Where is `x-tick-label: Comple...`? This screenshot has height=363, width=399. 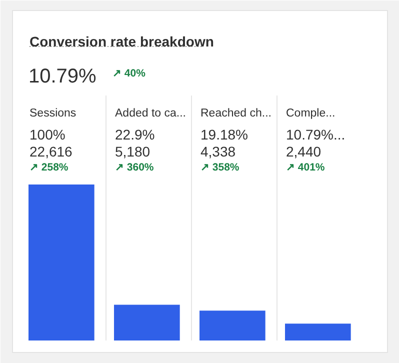 x-tick-label: Comple... is located at coordinates (311, 114).